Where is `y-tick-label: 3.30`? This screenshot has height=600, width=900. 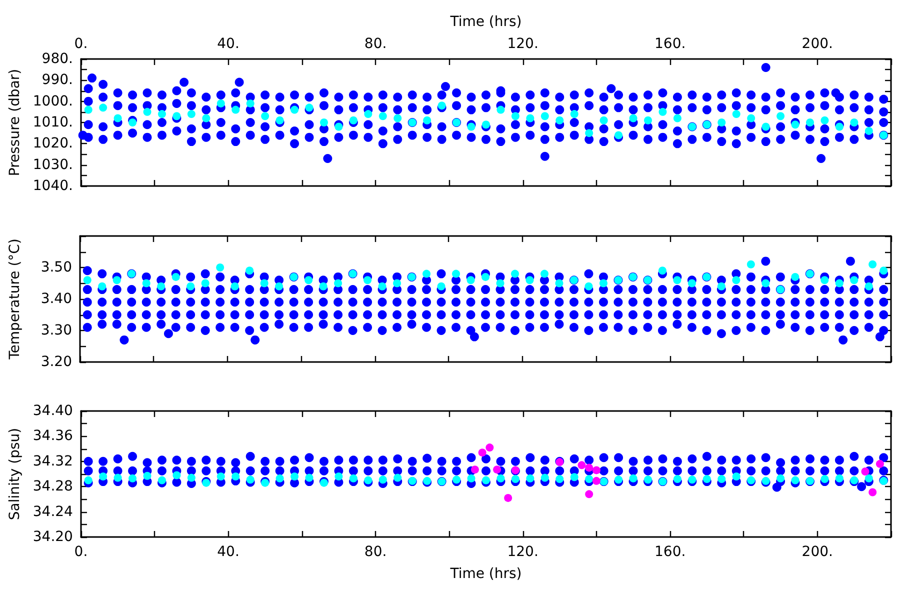 y-tick-label: 3.30 is located at coordinates (56, 330).